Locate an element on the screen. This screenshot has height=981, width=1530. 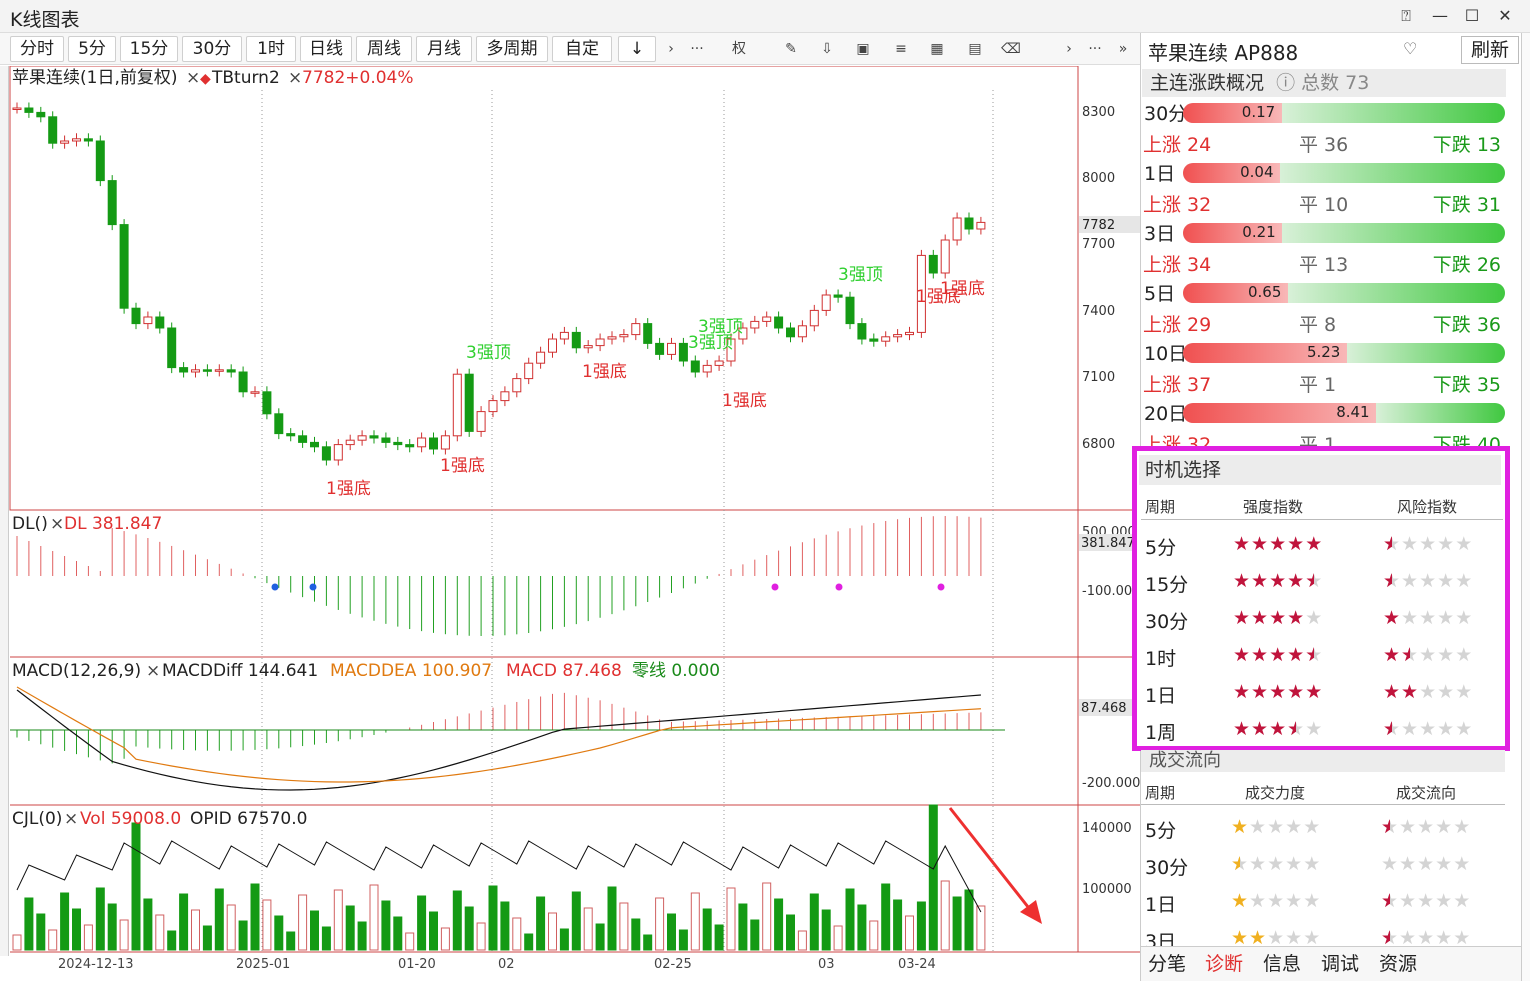
macd-legend-close: × is located at coordinates (153, 671).